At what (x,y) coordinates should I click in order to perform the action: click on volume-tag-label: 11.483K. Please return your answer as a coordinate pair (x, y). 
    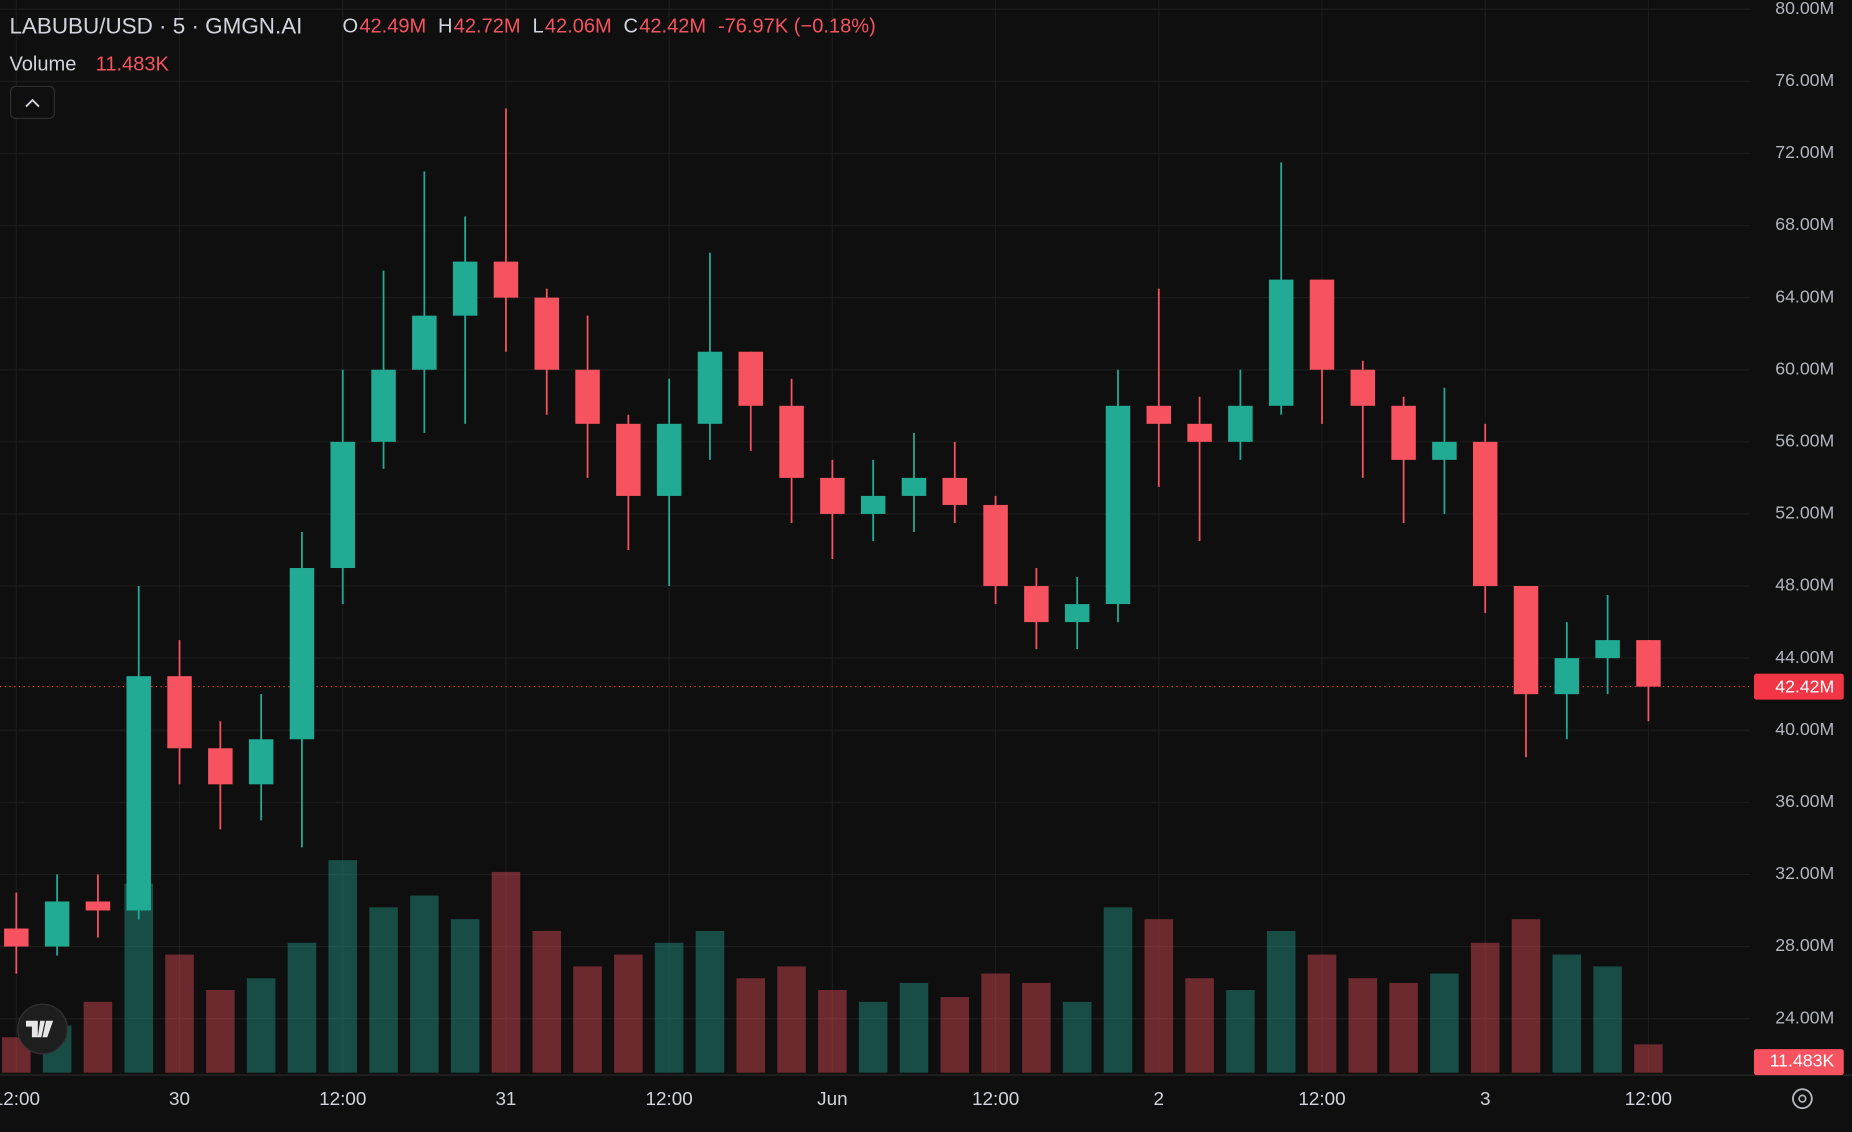
    Looking at the image, I should click on (1802, 1061).